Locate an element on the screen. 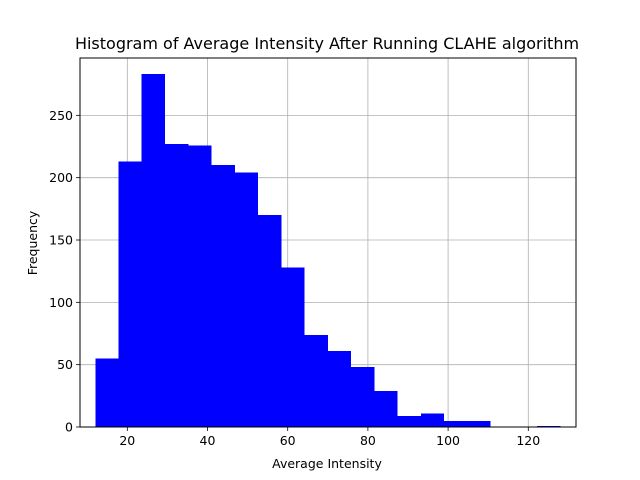 The width and height of the screenshot is (640, 480). y-tick-label: 50 is located at coordinates (65, 364).